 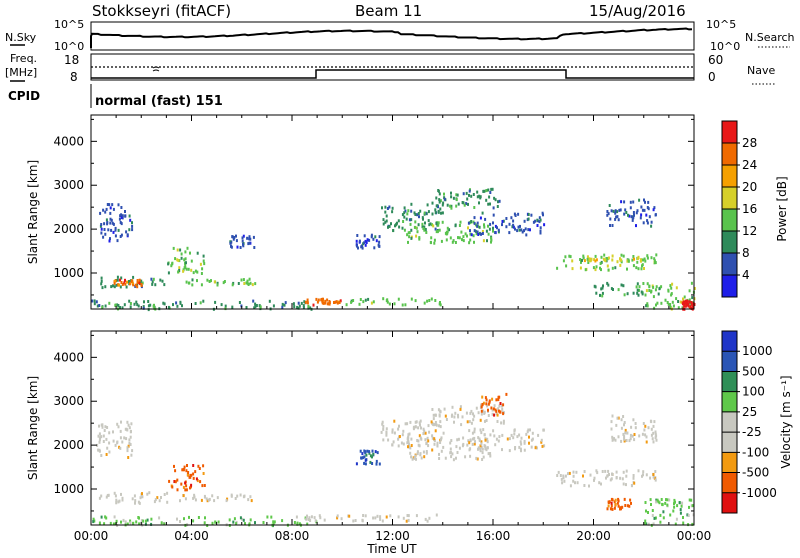 I want to click on freq-glitch-mark, so click(x=156, y=69).